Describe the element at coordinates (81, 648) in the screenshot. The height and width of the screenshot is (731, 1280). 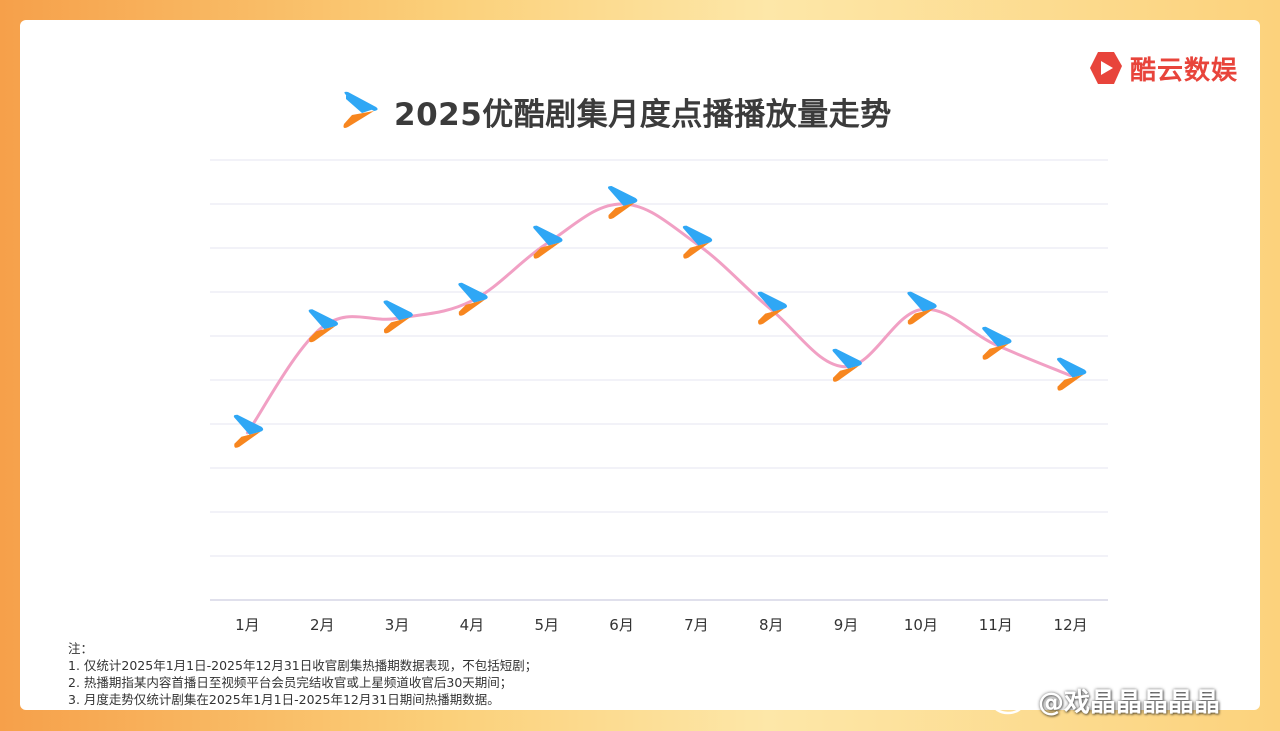
I see `notes-heading: 注：` at that location.